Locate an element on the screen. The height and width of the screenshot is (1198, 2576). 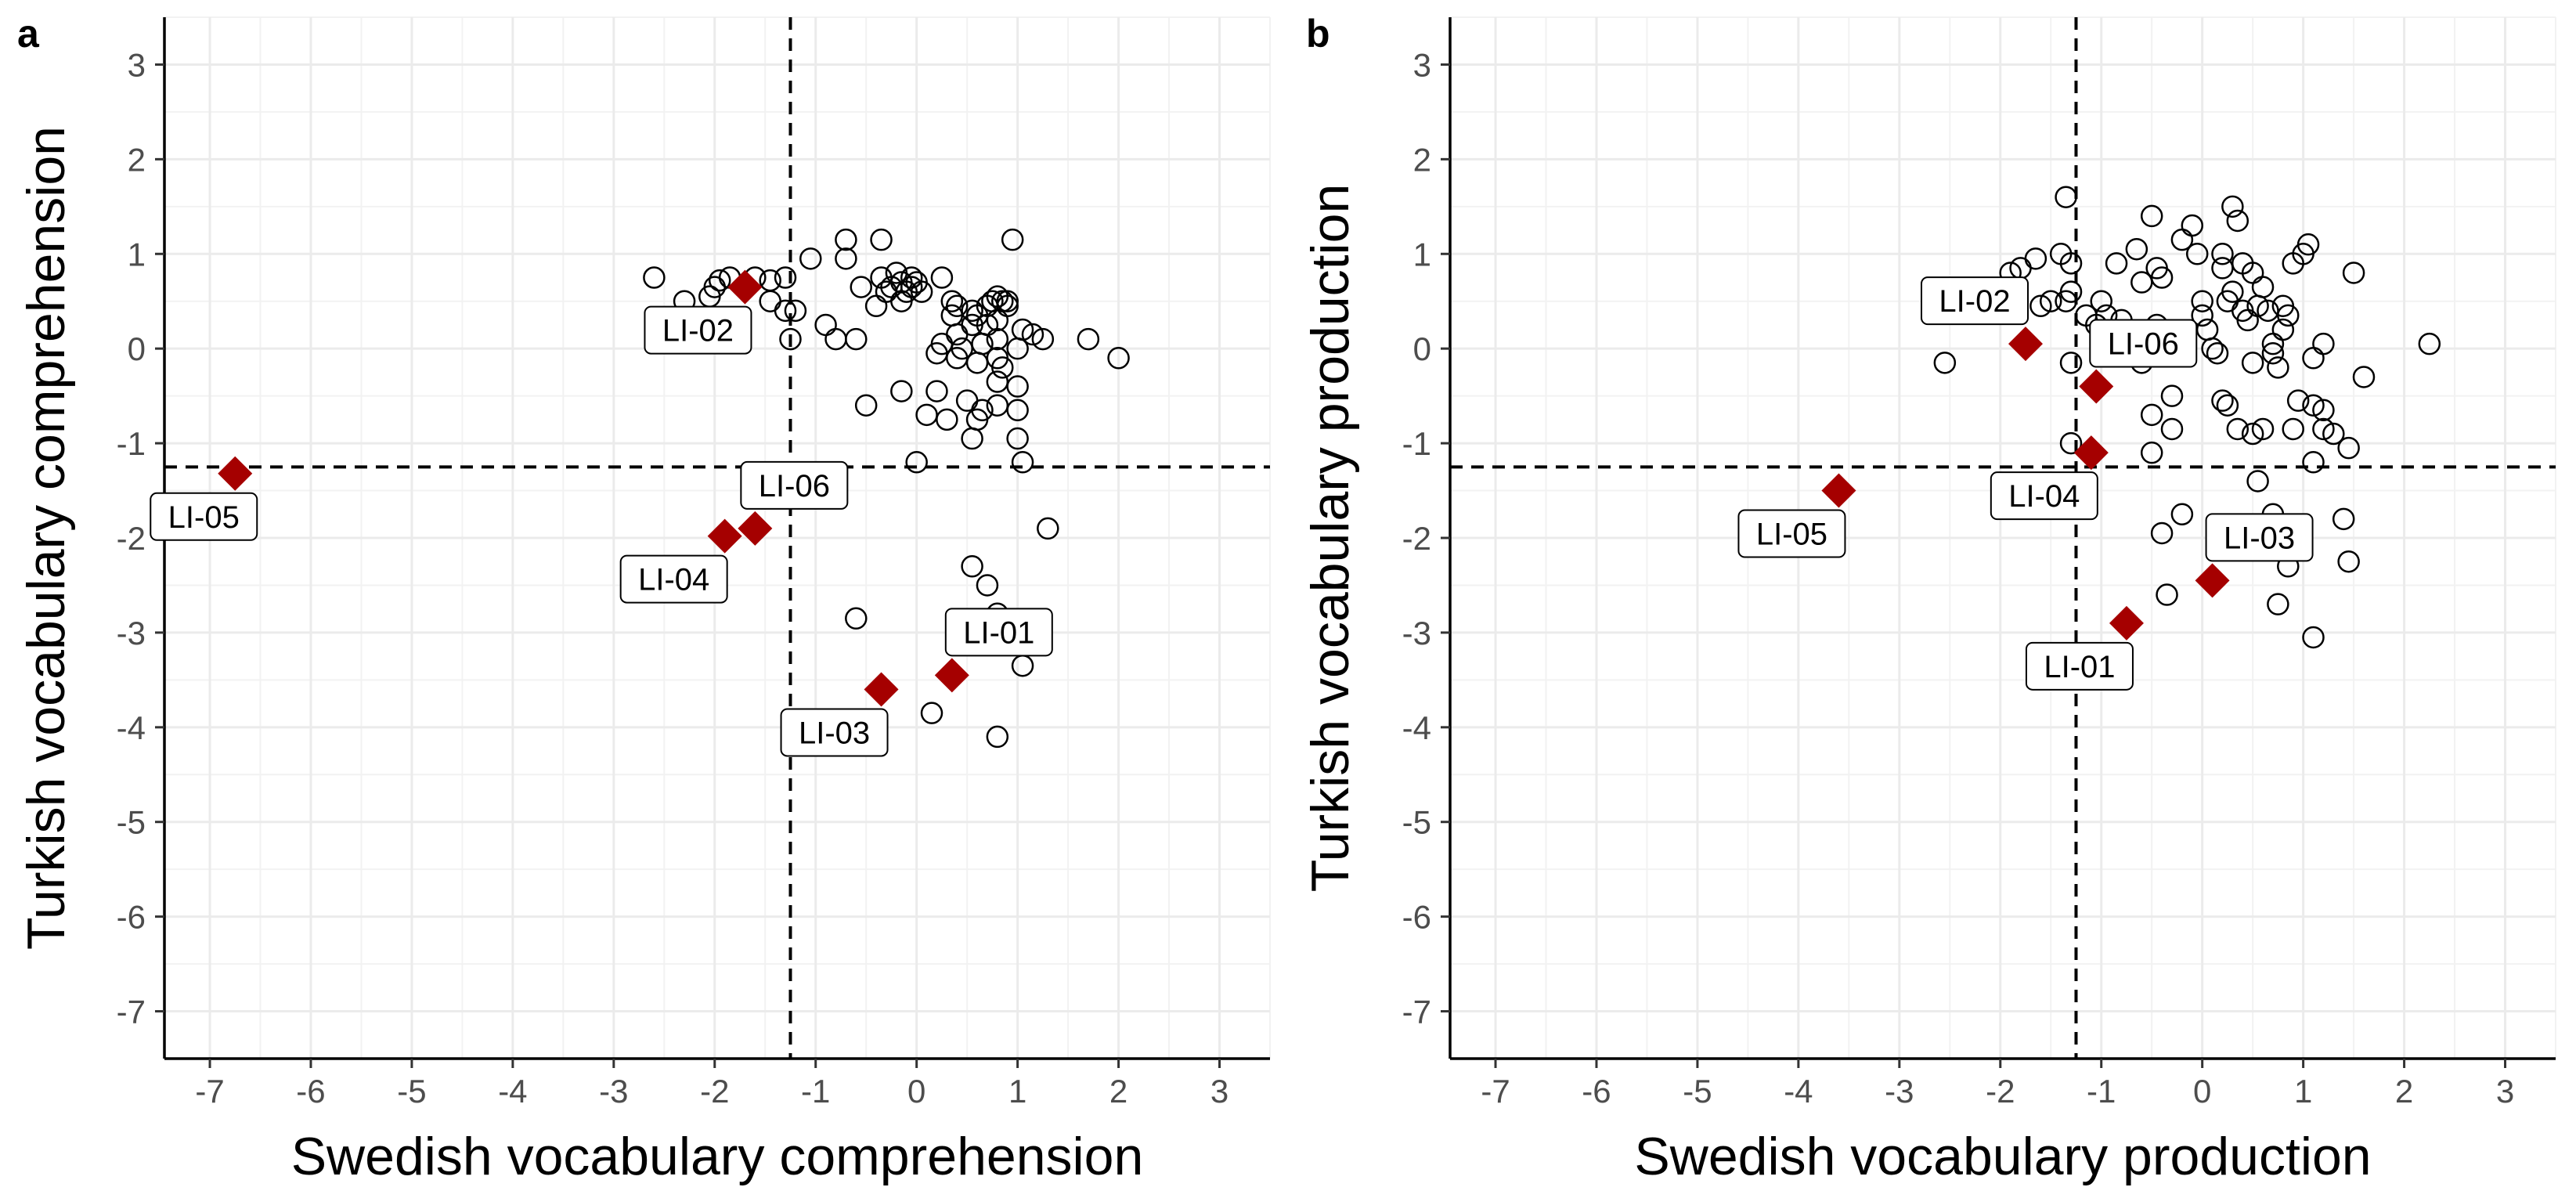
y-tick-label: -5 is located at coordinates (1416, 822).